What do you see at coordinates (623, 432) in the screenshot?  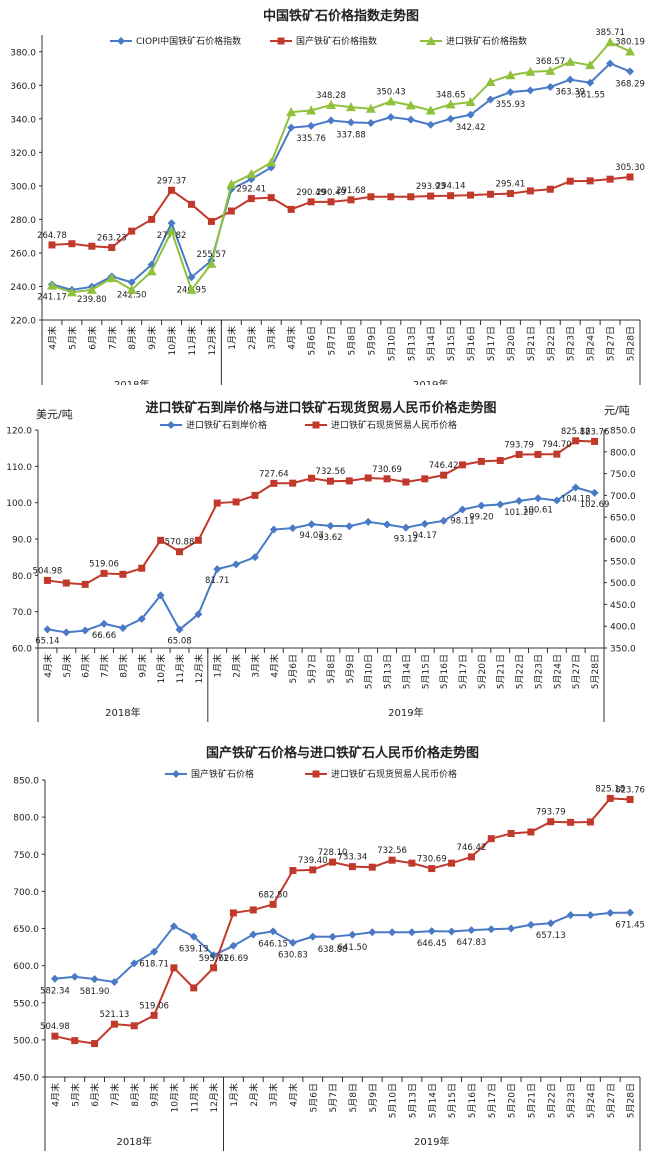 I see `y-right-tick-label: 850.0` at bounding box center [623, 432].